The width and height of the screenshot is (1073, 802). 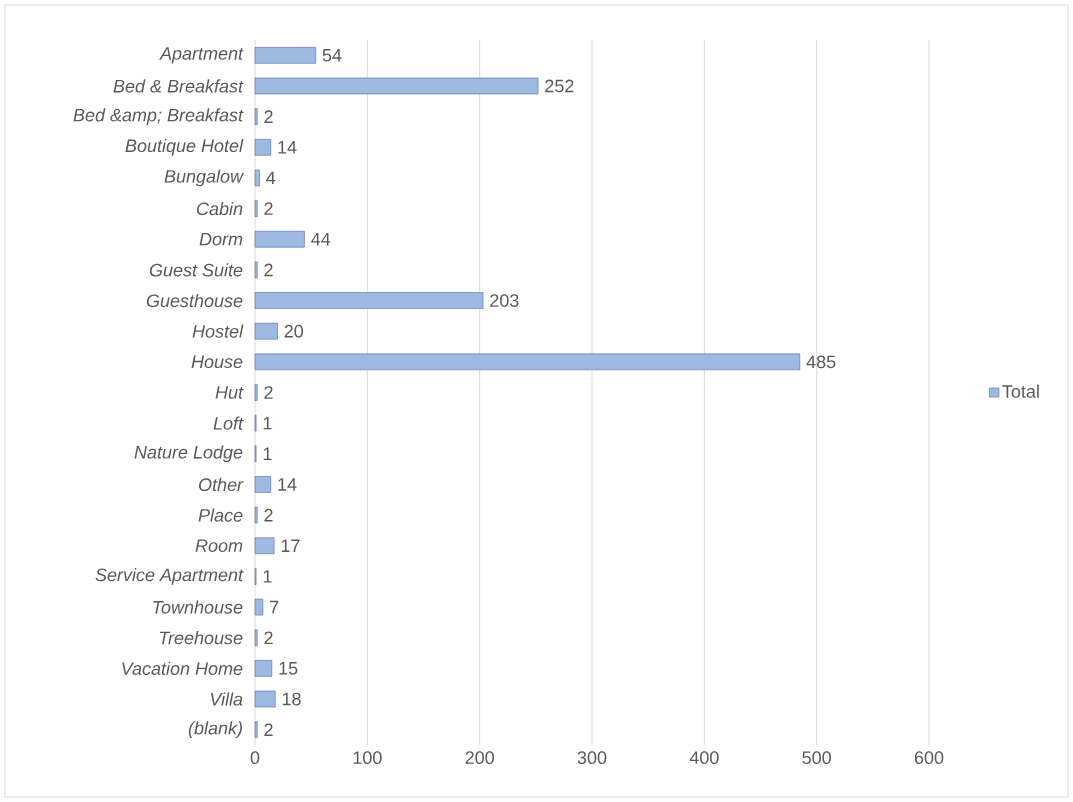 What do you see at coordinates (178, 86) in the screenshot?
I see `y-tick-label: Bed & Breakfast` at bounding box center [178, 86].